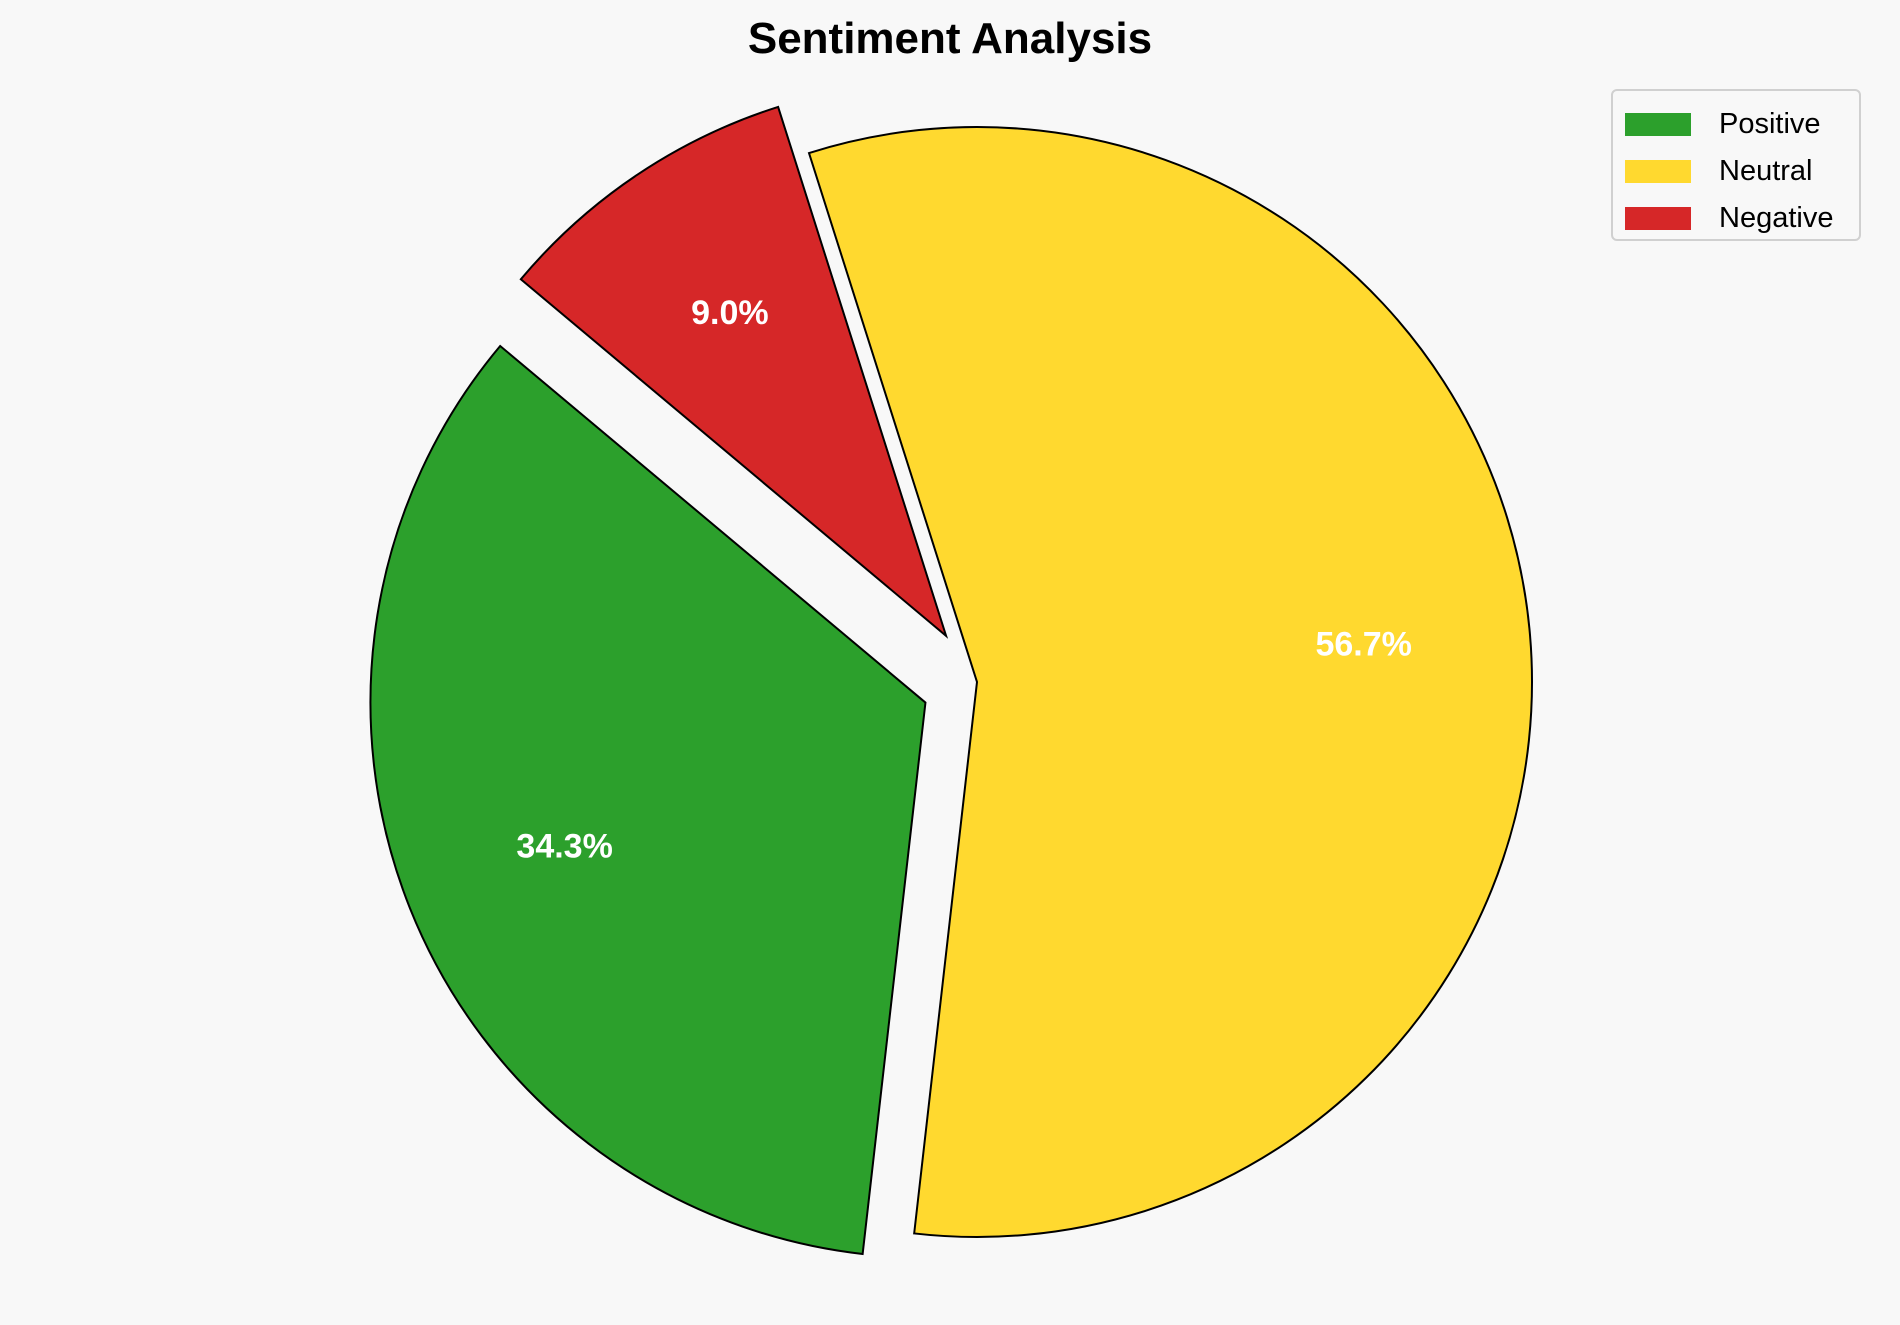  Describe the element at coordinates (950, 38) in the screenshot. I see `chart-title: Sentiment Analysis` at that location.